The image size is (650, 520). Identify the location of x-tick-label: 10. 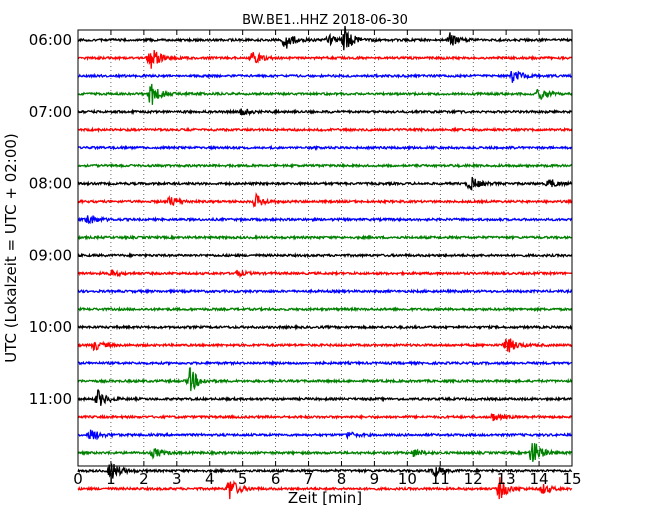
(407, 479).